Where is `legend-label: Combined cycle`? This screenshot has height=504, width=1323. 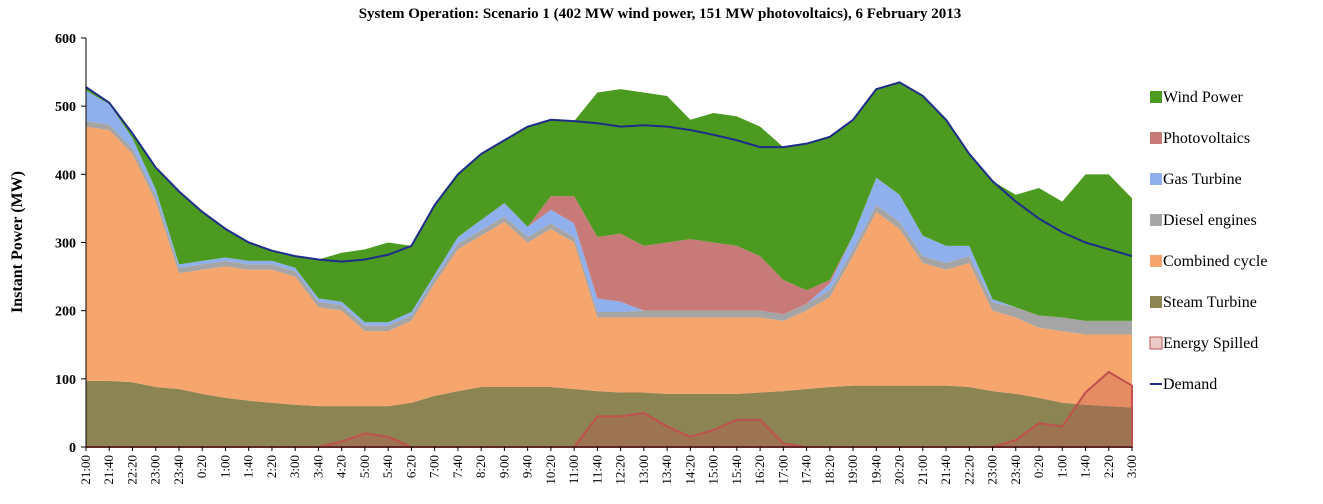 legend-label: Combined cycle is located at coordinates (1215, 261).